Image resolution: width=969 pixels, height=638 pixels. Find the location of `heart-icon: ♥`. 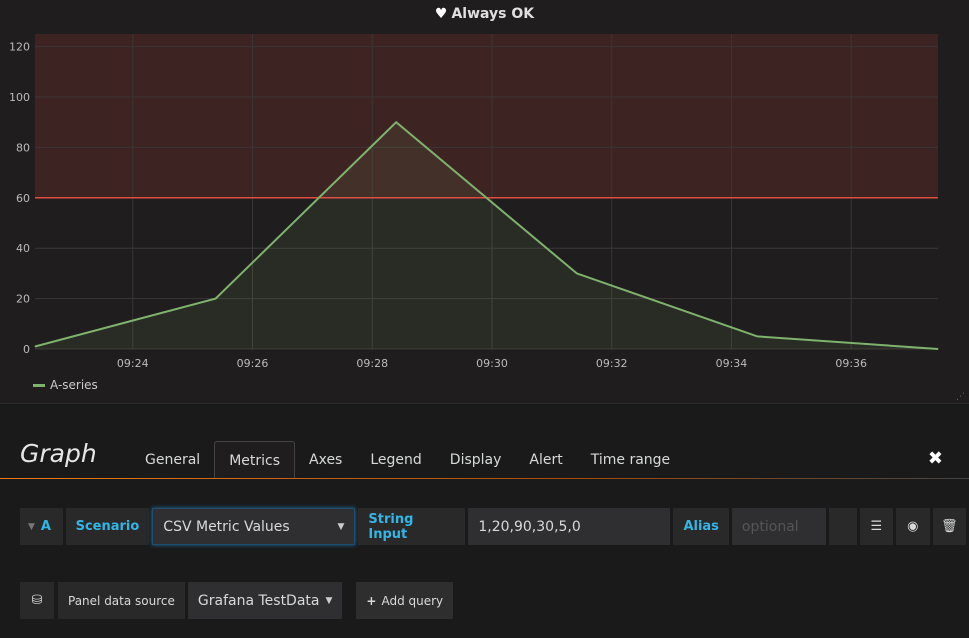

heart-icon: ♥ is located at coordinates (441, 14).